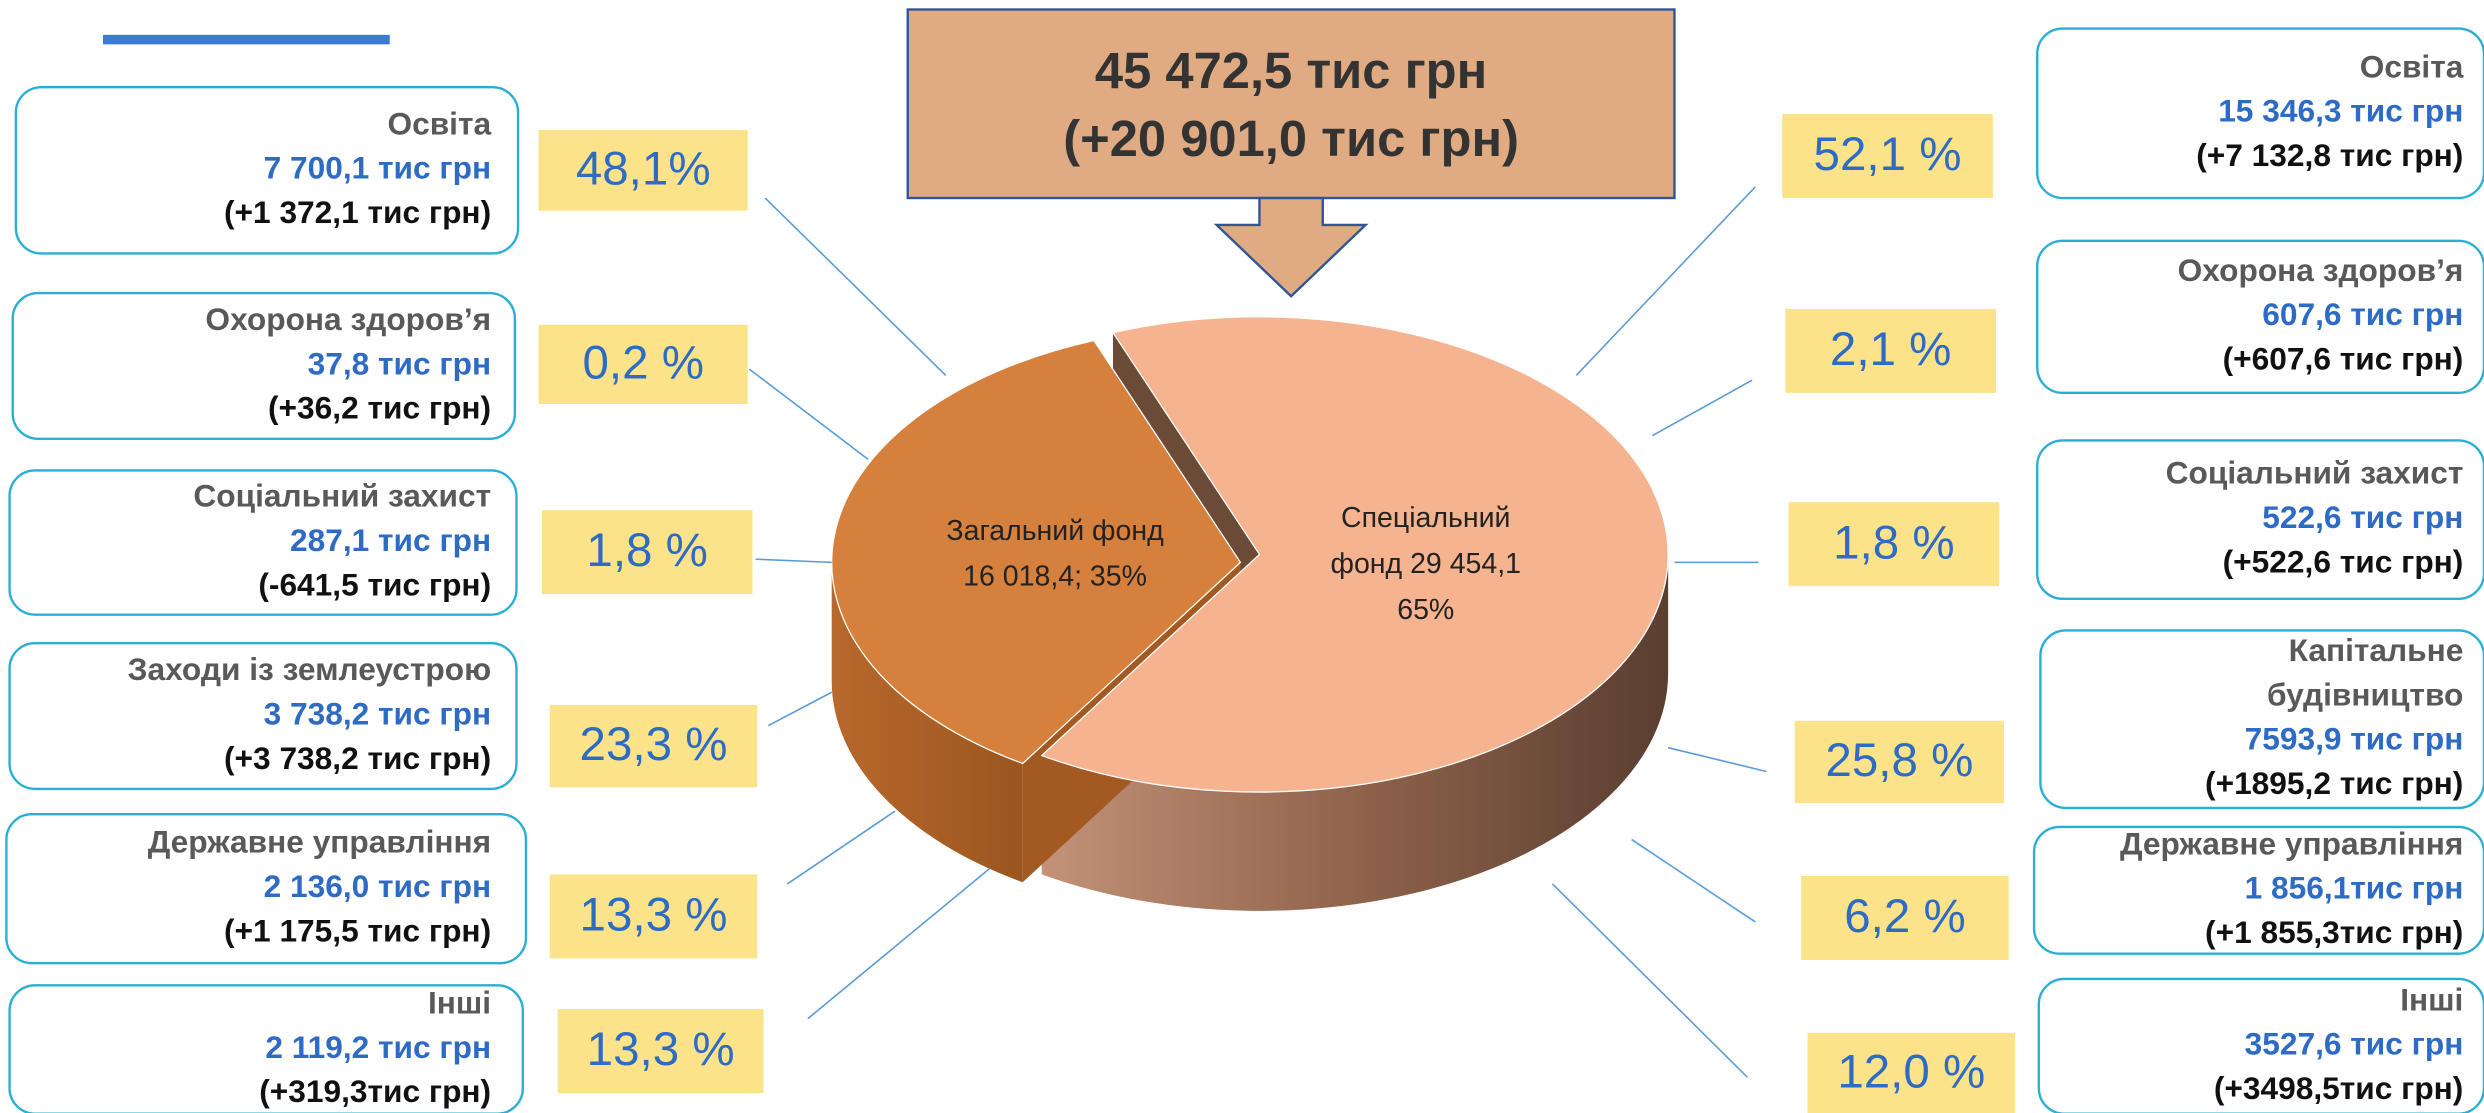 The width and height of the screenshot is (2484, 1113). Describe the element at coordinates (2343, 359) in the screenshot. I see `item-change: (+607,6 тис грн)` at that location.